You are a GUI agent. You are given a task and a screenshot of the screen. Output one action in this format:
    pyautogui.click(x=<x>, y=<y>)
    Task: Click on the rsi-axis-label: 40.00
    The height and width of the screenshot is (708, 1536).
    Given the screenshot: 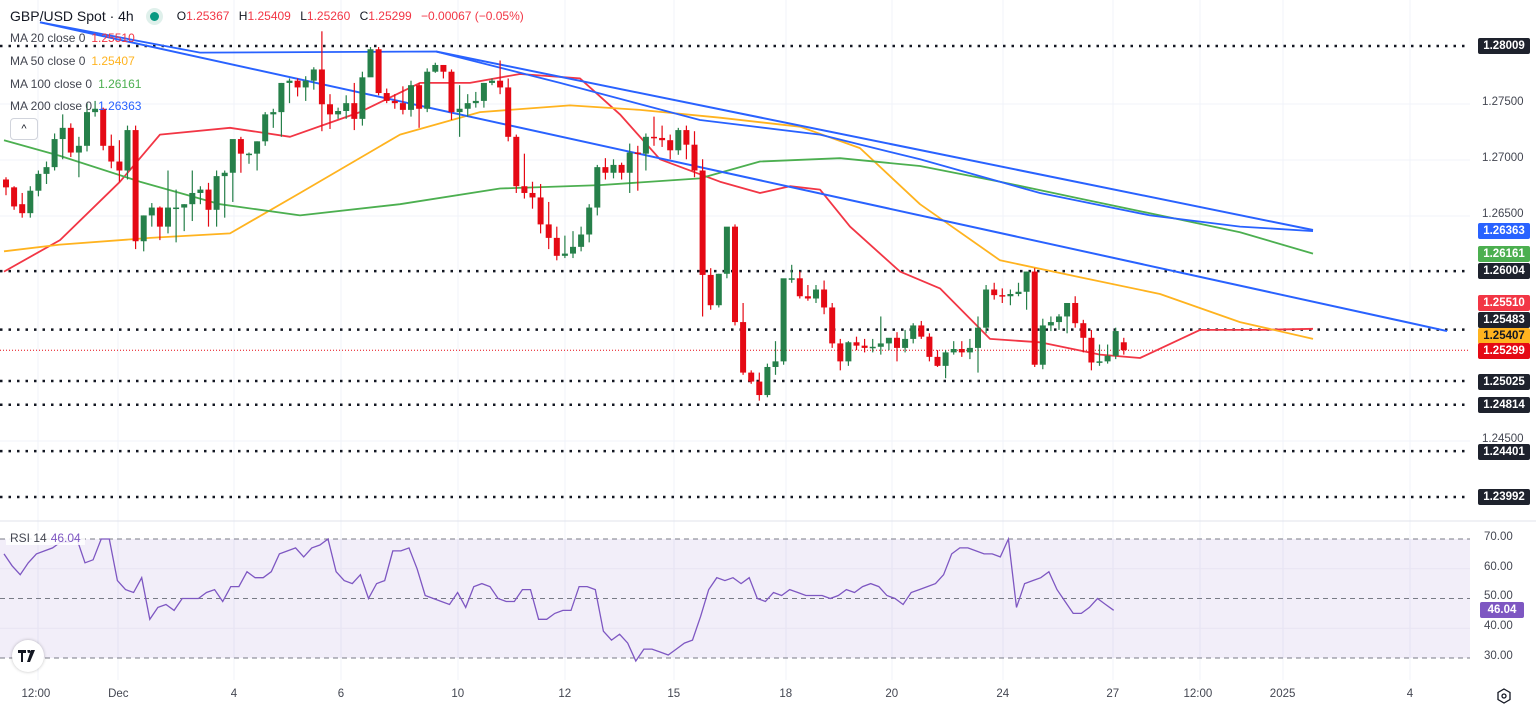 What is the action you would take?
    pyautogui.click(x=1498, y=626)
    